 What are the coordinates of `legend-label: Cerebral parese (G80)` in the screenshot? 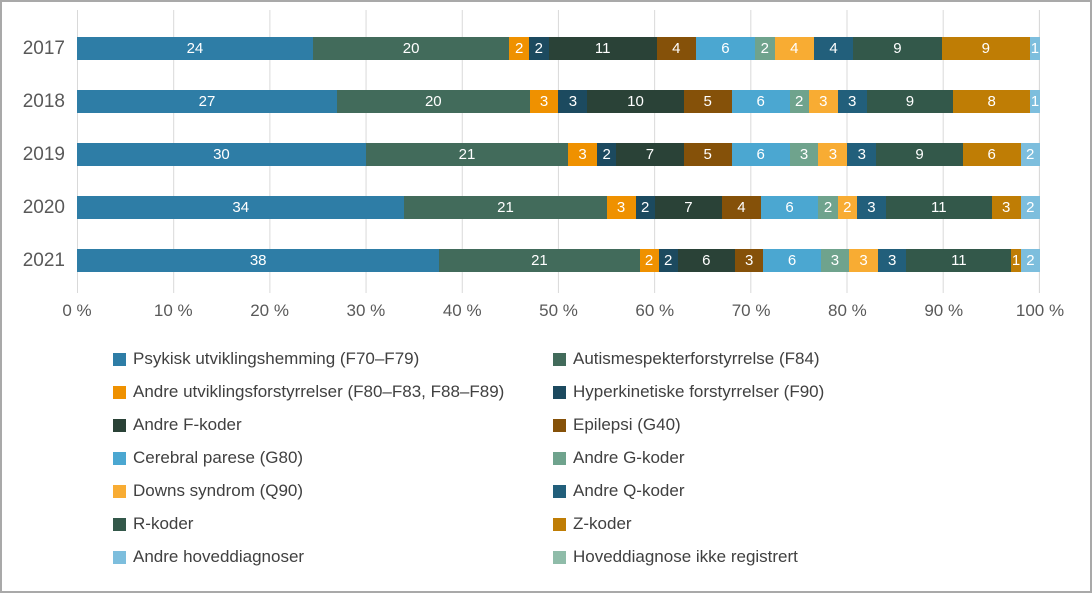 It's located at (218, 457).